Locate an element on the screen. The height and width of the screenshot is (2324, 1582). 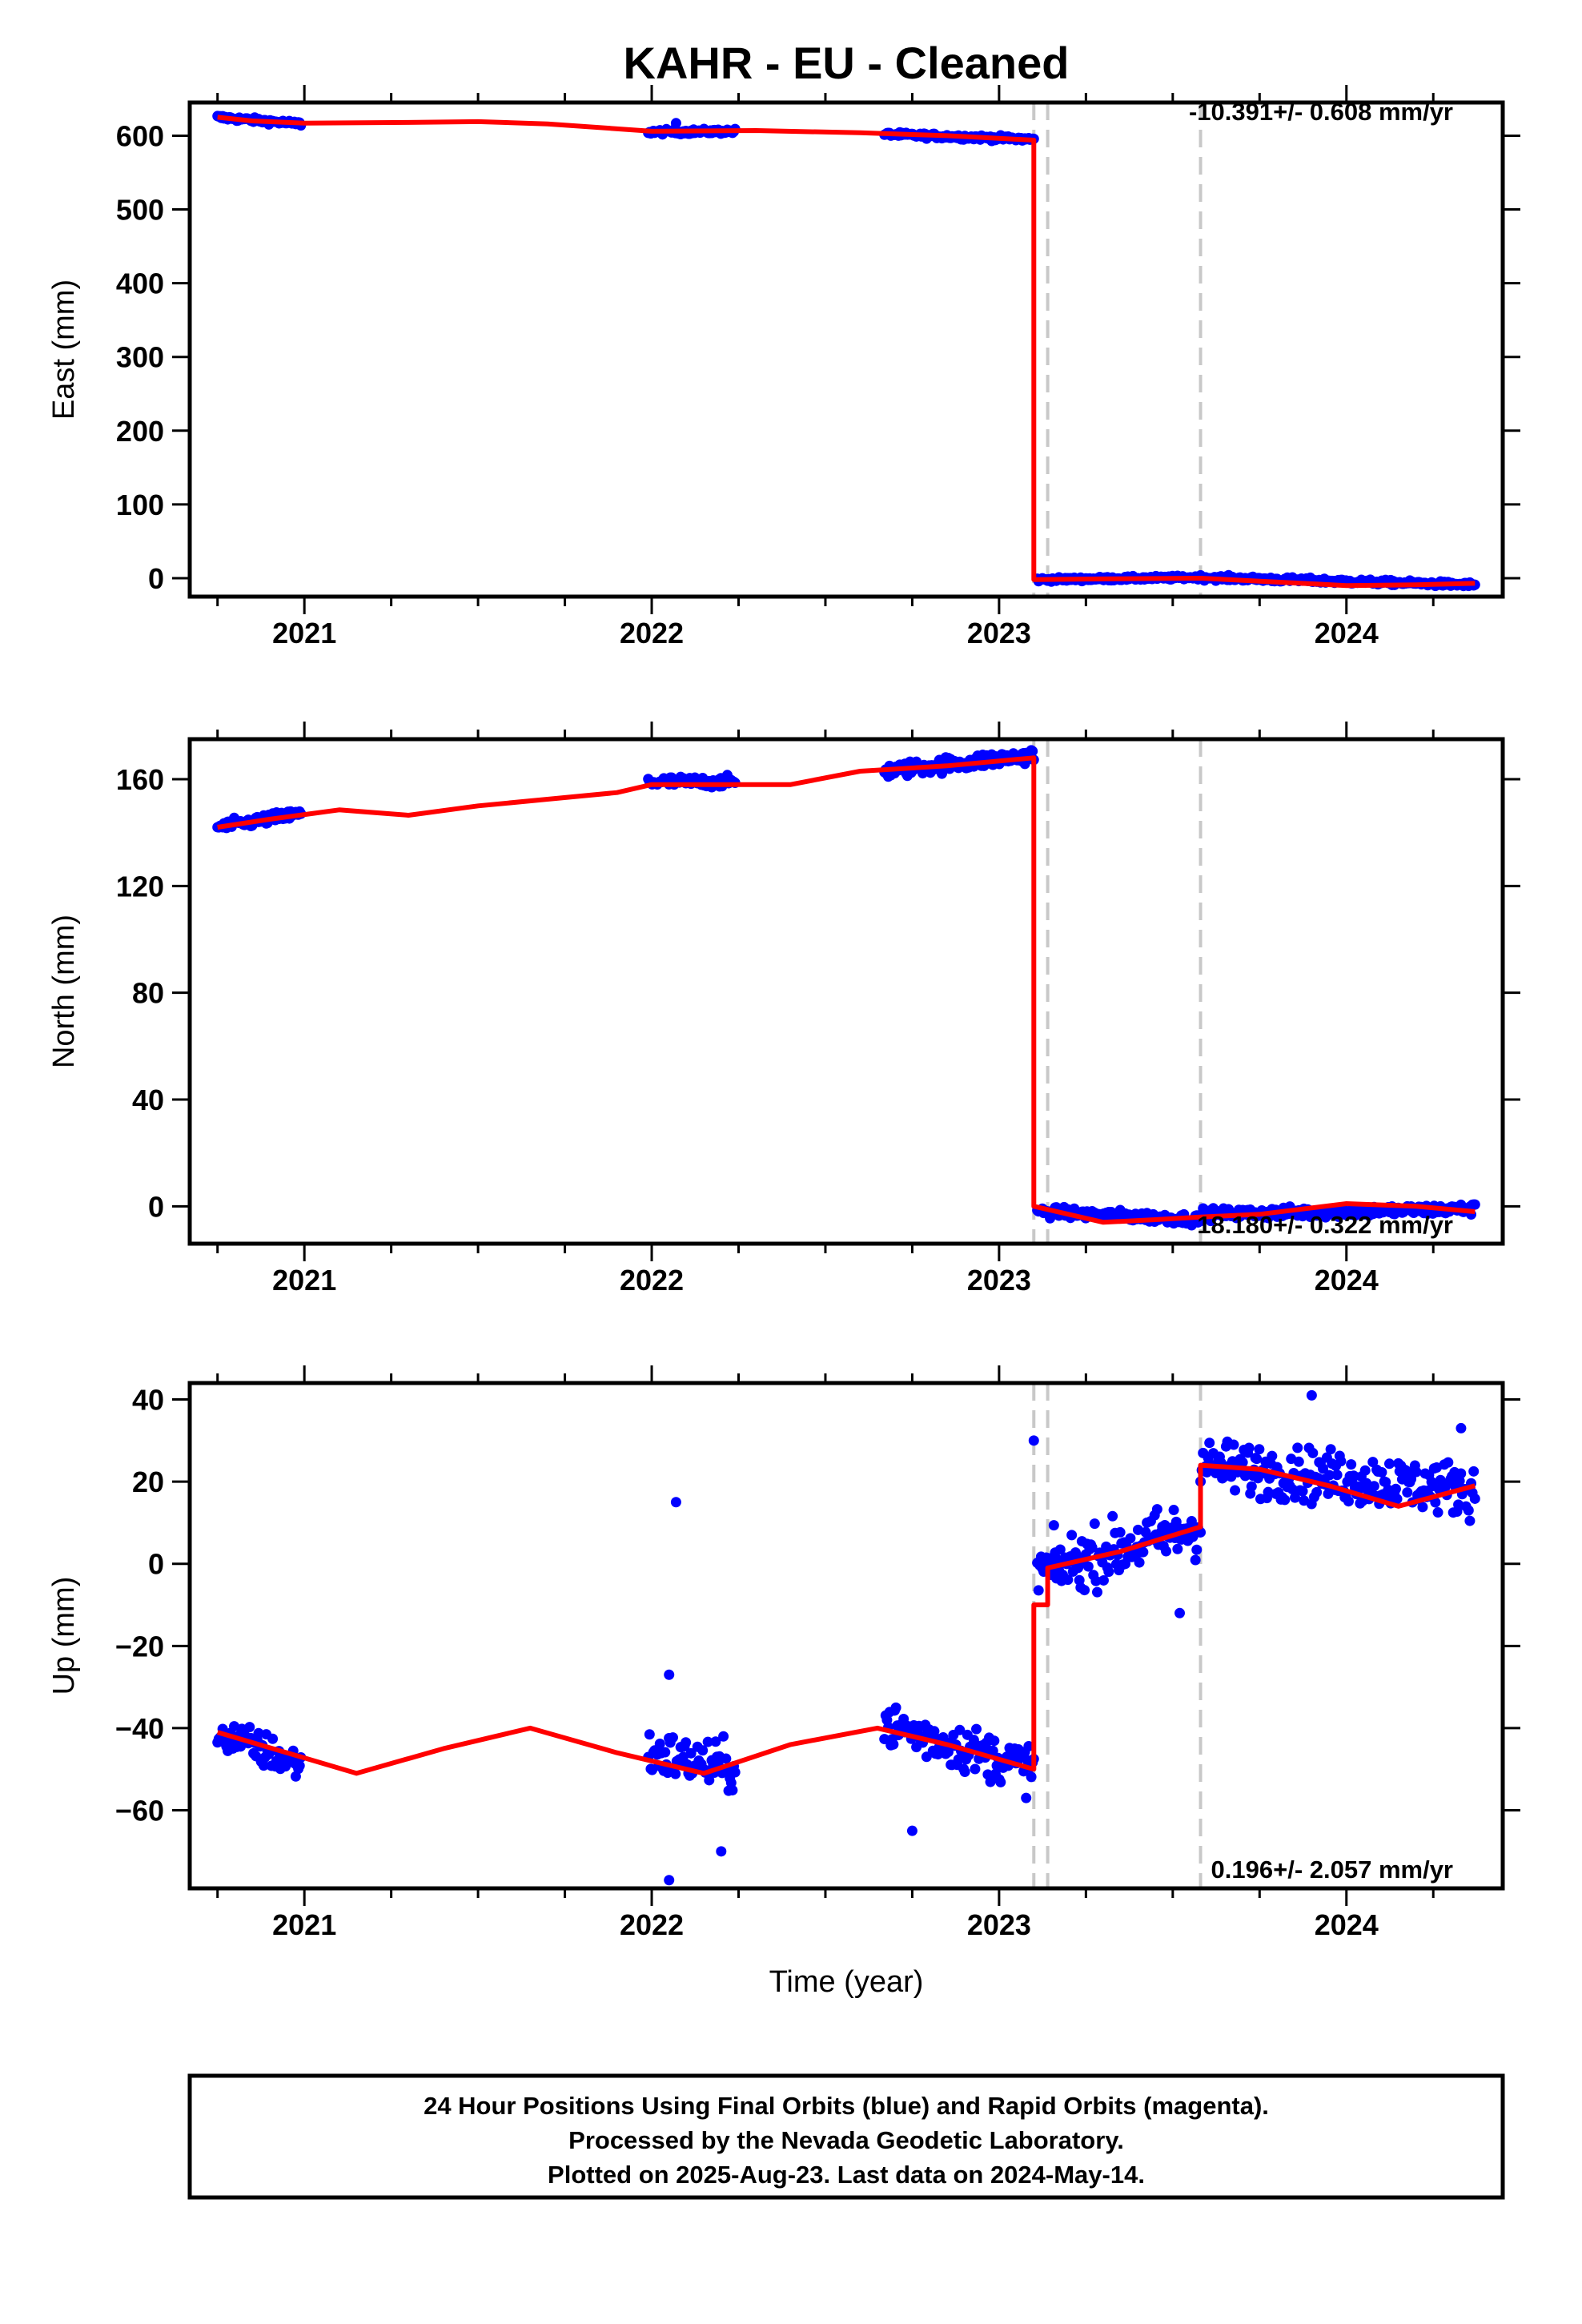
y-tick-label: 200 is located at coordinates (140, 431).